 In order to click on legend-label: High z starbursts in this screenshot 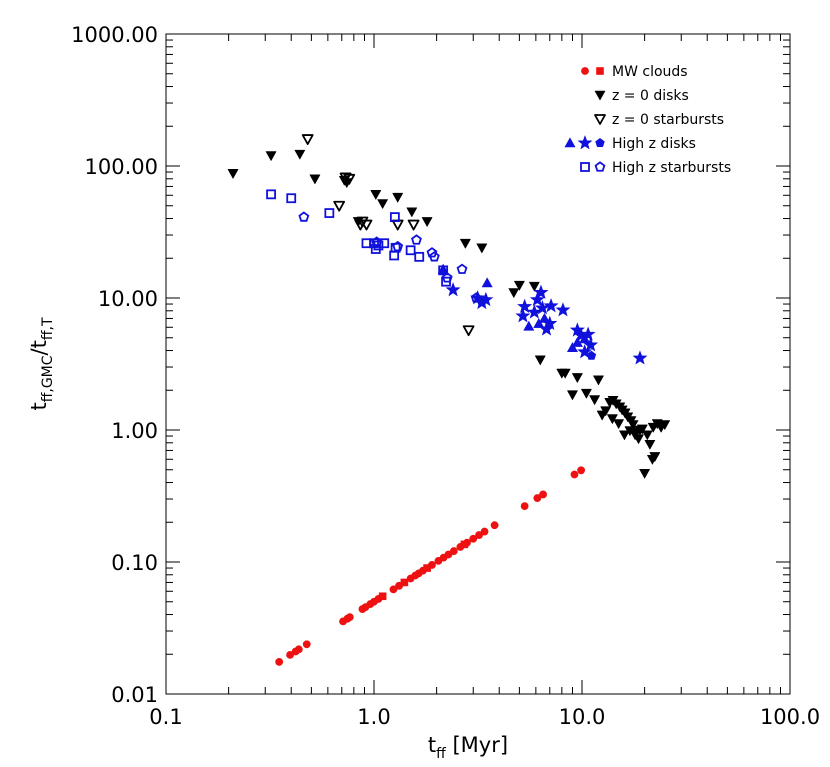, I will do `click(671, 168)`.